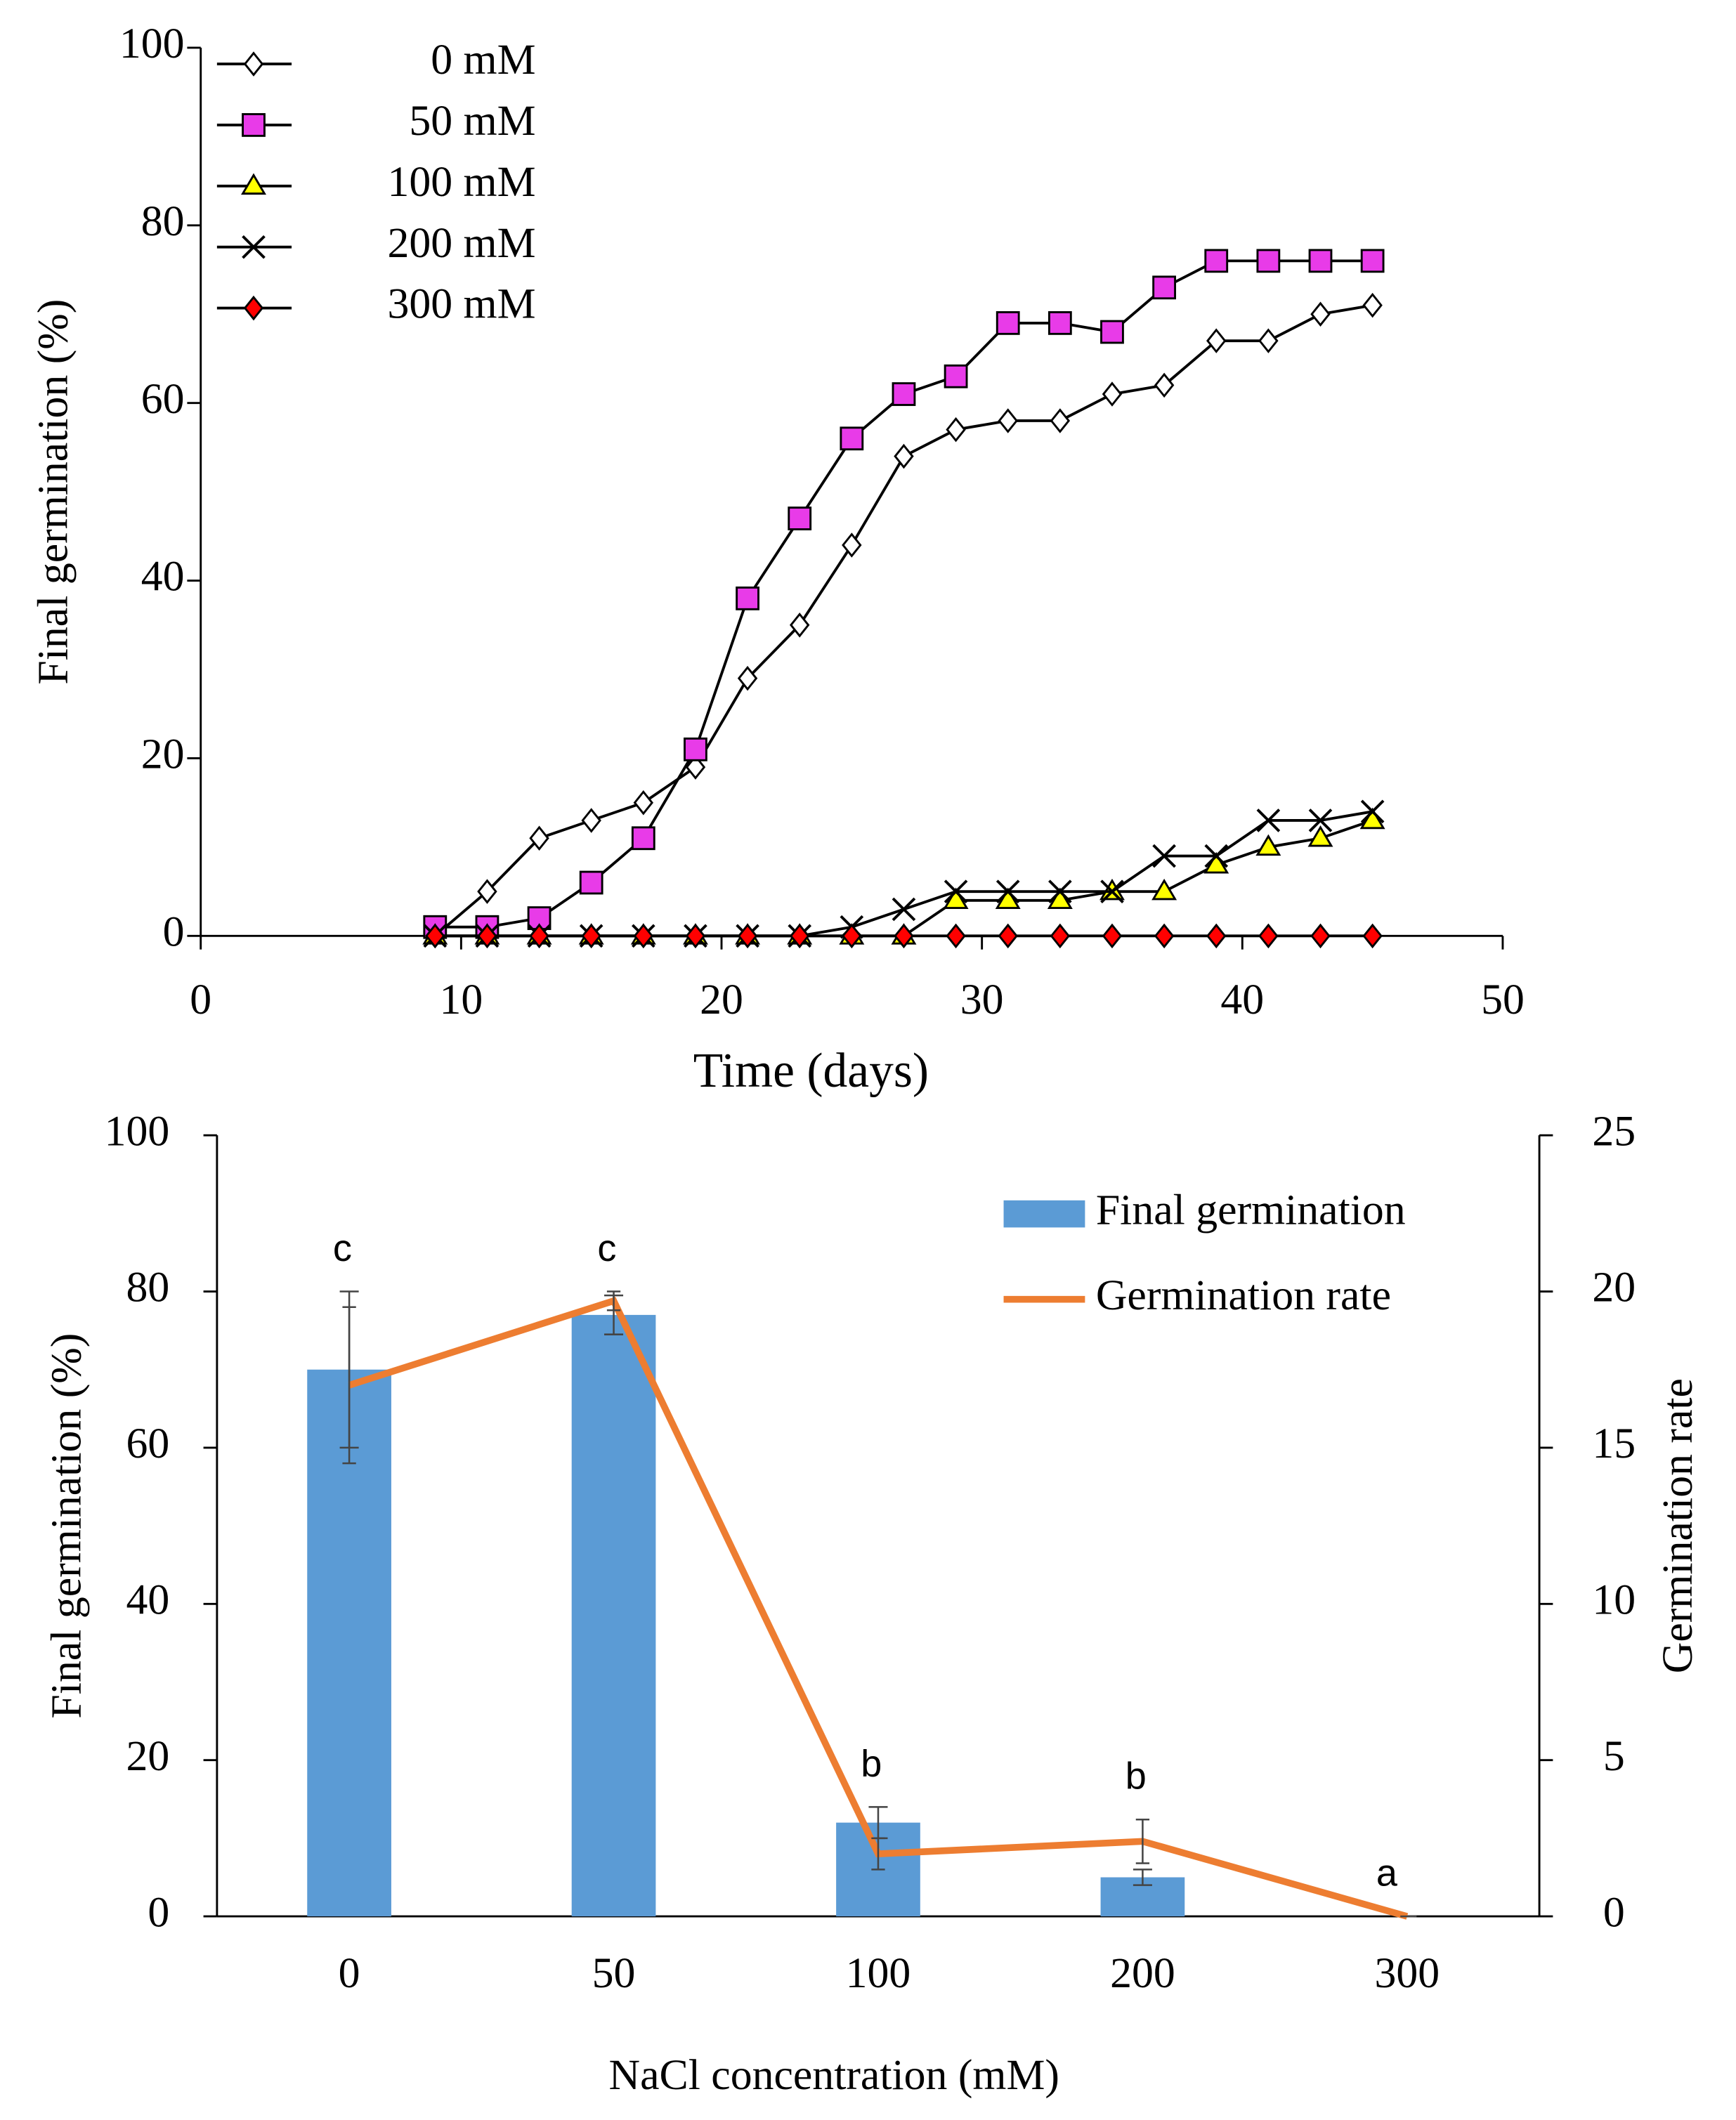  Describe the element at coordinates (461, 182) in the screenshot. I see `legend-label: 100 mM` at that location.